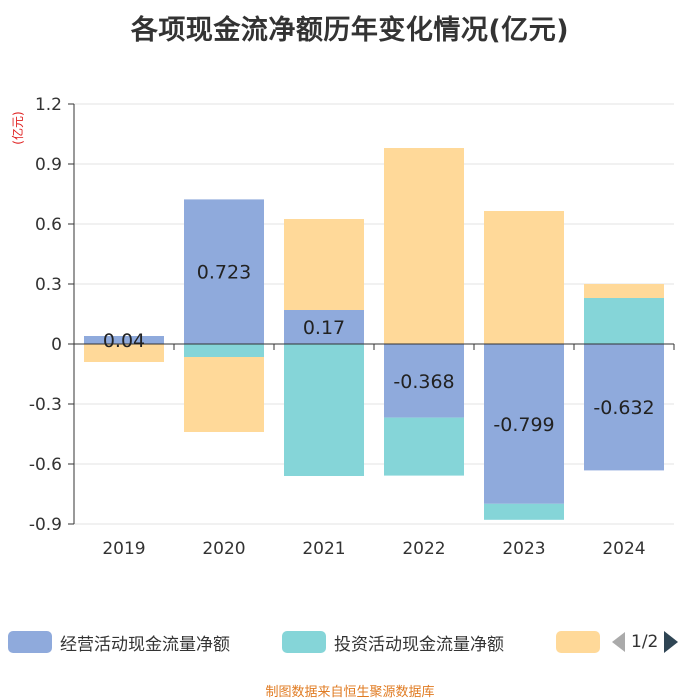 The width and height of the screenshot is (700, 700). Describe the element at coordinates (624, 321) in the screenshot. I see `bar-investing-2024` at that location.